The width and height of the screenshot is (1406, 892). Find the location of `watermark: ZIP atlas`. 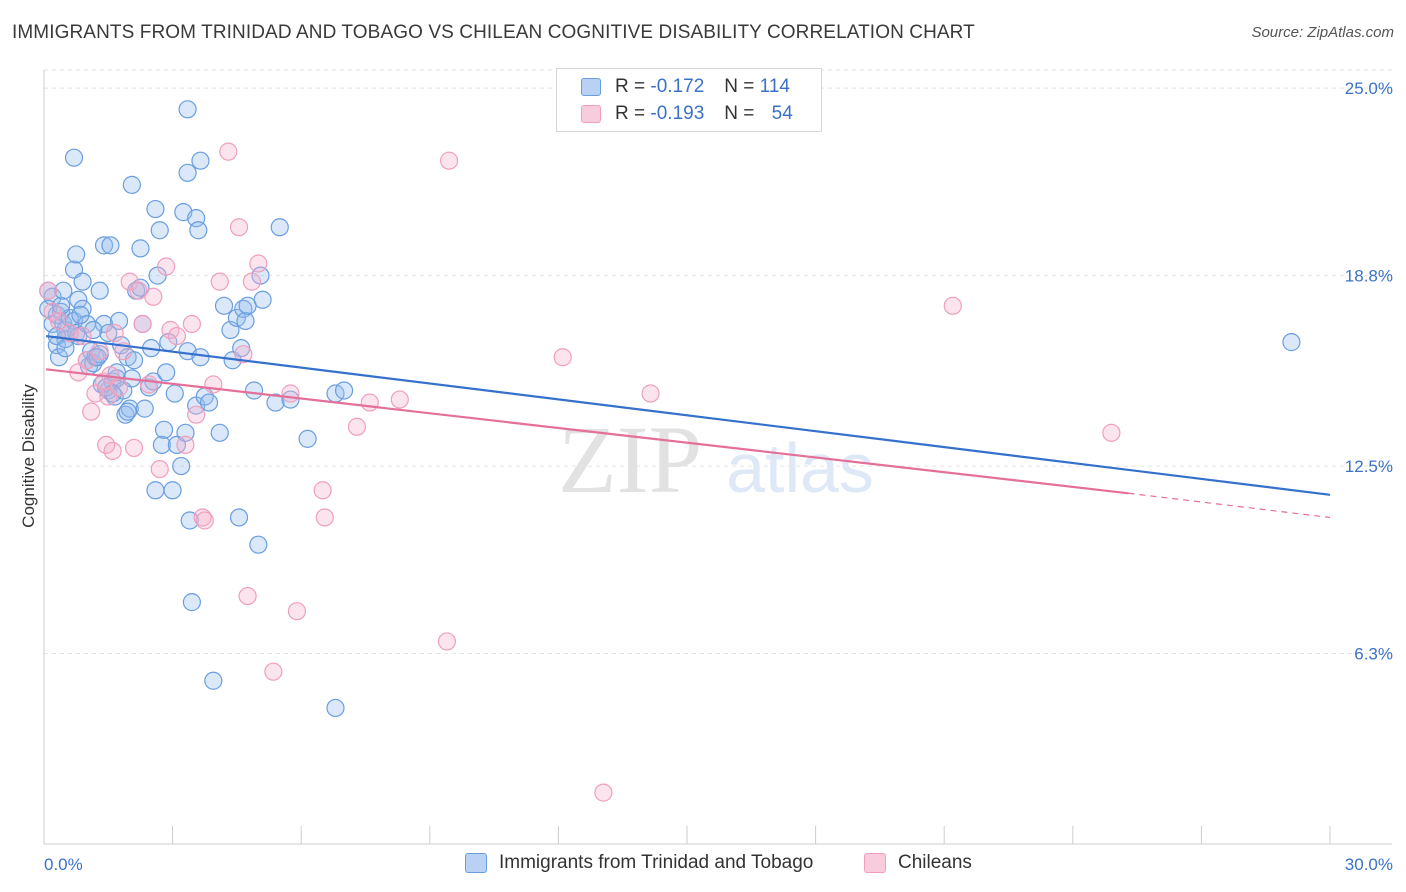

watermark: ZIP atlas is located at coordinates (716, 459).